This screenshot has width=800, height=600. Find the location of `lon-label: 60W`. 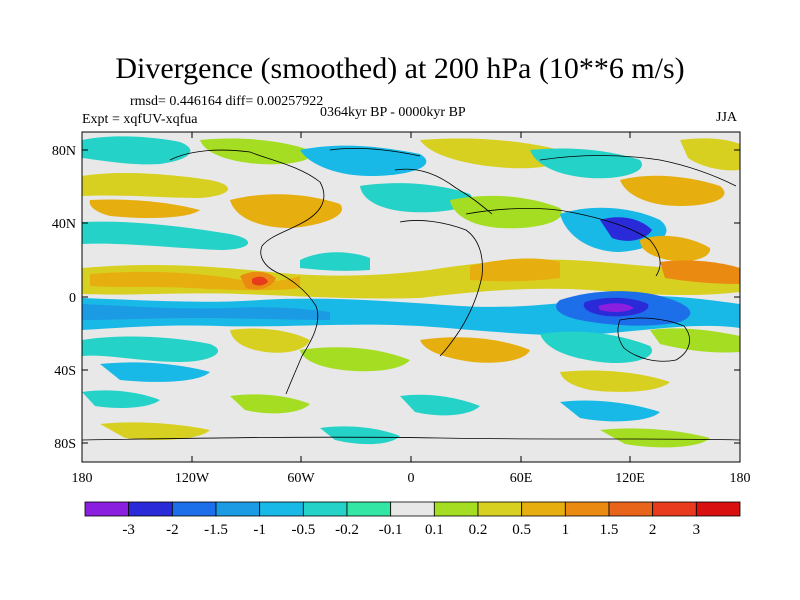

lon-label: 60W is located at coordinates (301, 478).